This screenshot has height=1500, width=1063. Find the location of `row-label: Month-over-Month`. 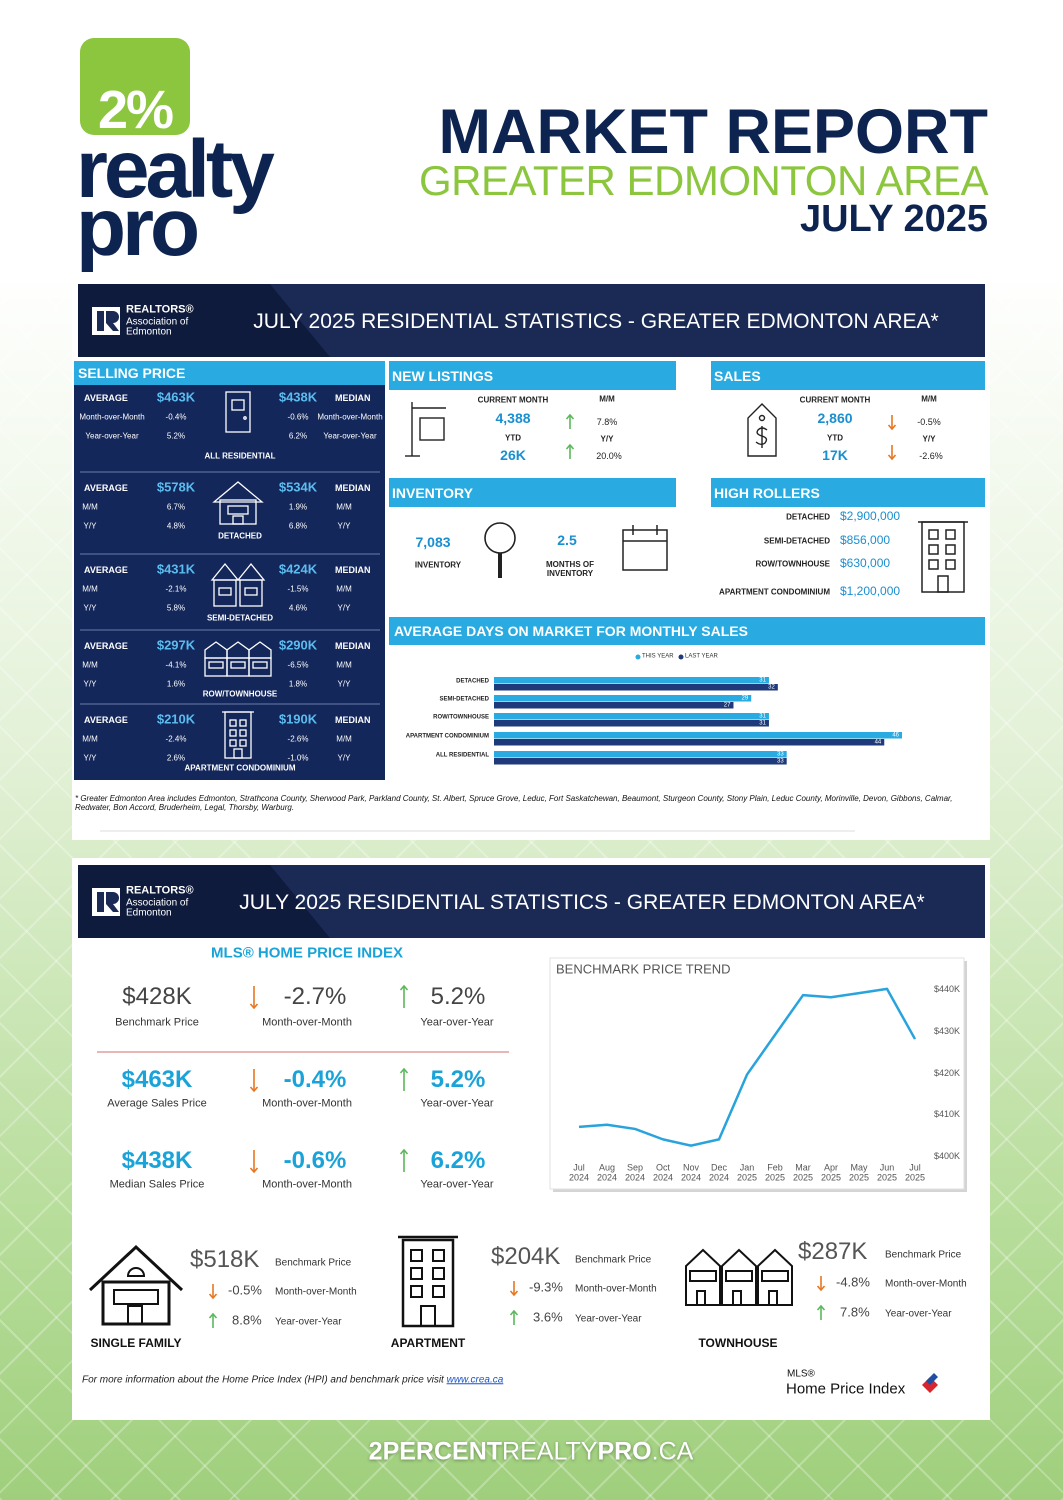

row-label: Month-over-Month is located at coordinates (112, 417).